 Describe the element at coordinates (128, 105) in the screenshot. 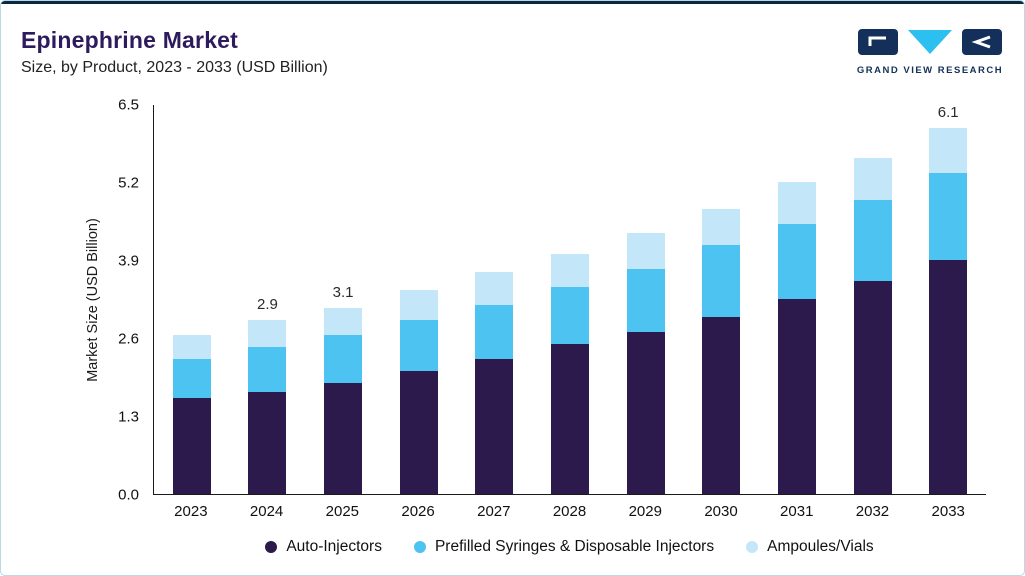

I see `y-tick-label: 6.5` at that location.